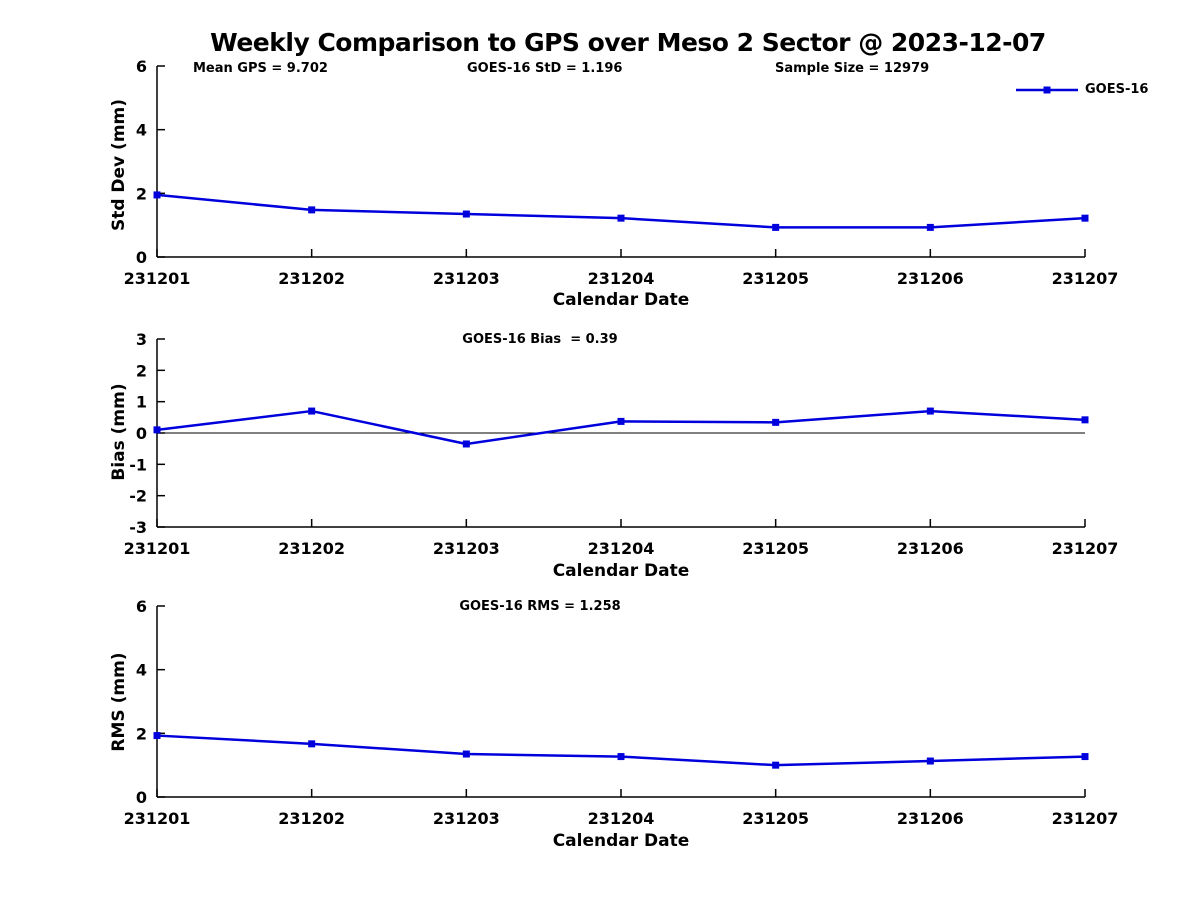 The width and height of the screenshot is (1200, 900). Describe the element at coordinates (621, 841) in the screenshot. I see `xlabel-subplot-3: Calendar Date` at that location.